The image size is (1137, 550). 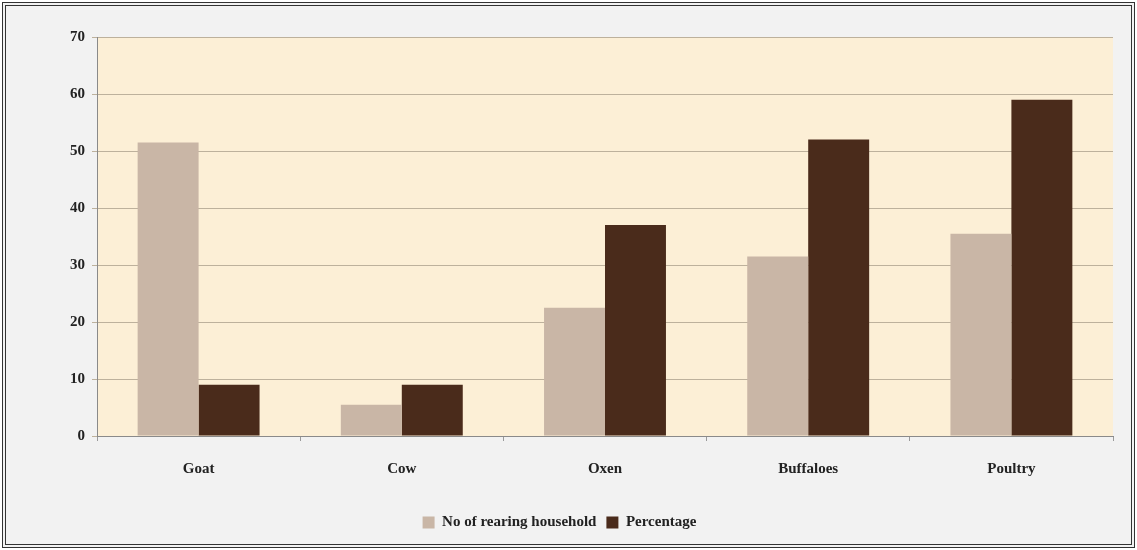 I want to click on x-tick-label: Oxen, so click(x=605, y=467).